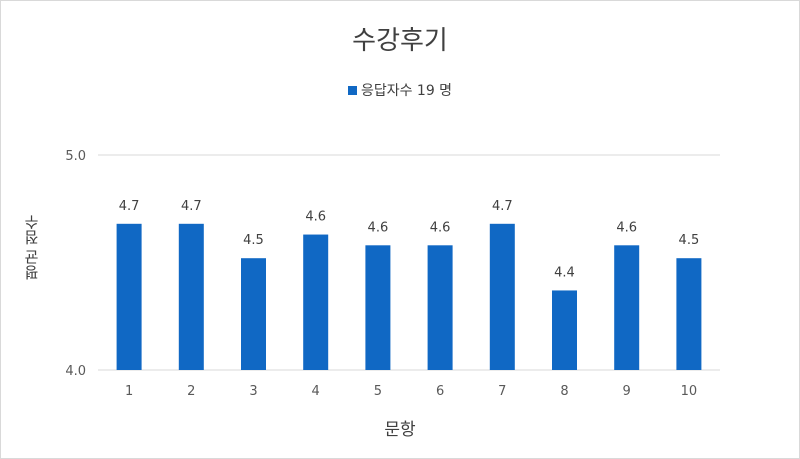 The width and height of the screenshot is (800, 459). I want to click on legend-label: 응답자수 19 명, so click(406, 91).